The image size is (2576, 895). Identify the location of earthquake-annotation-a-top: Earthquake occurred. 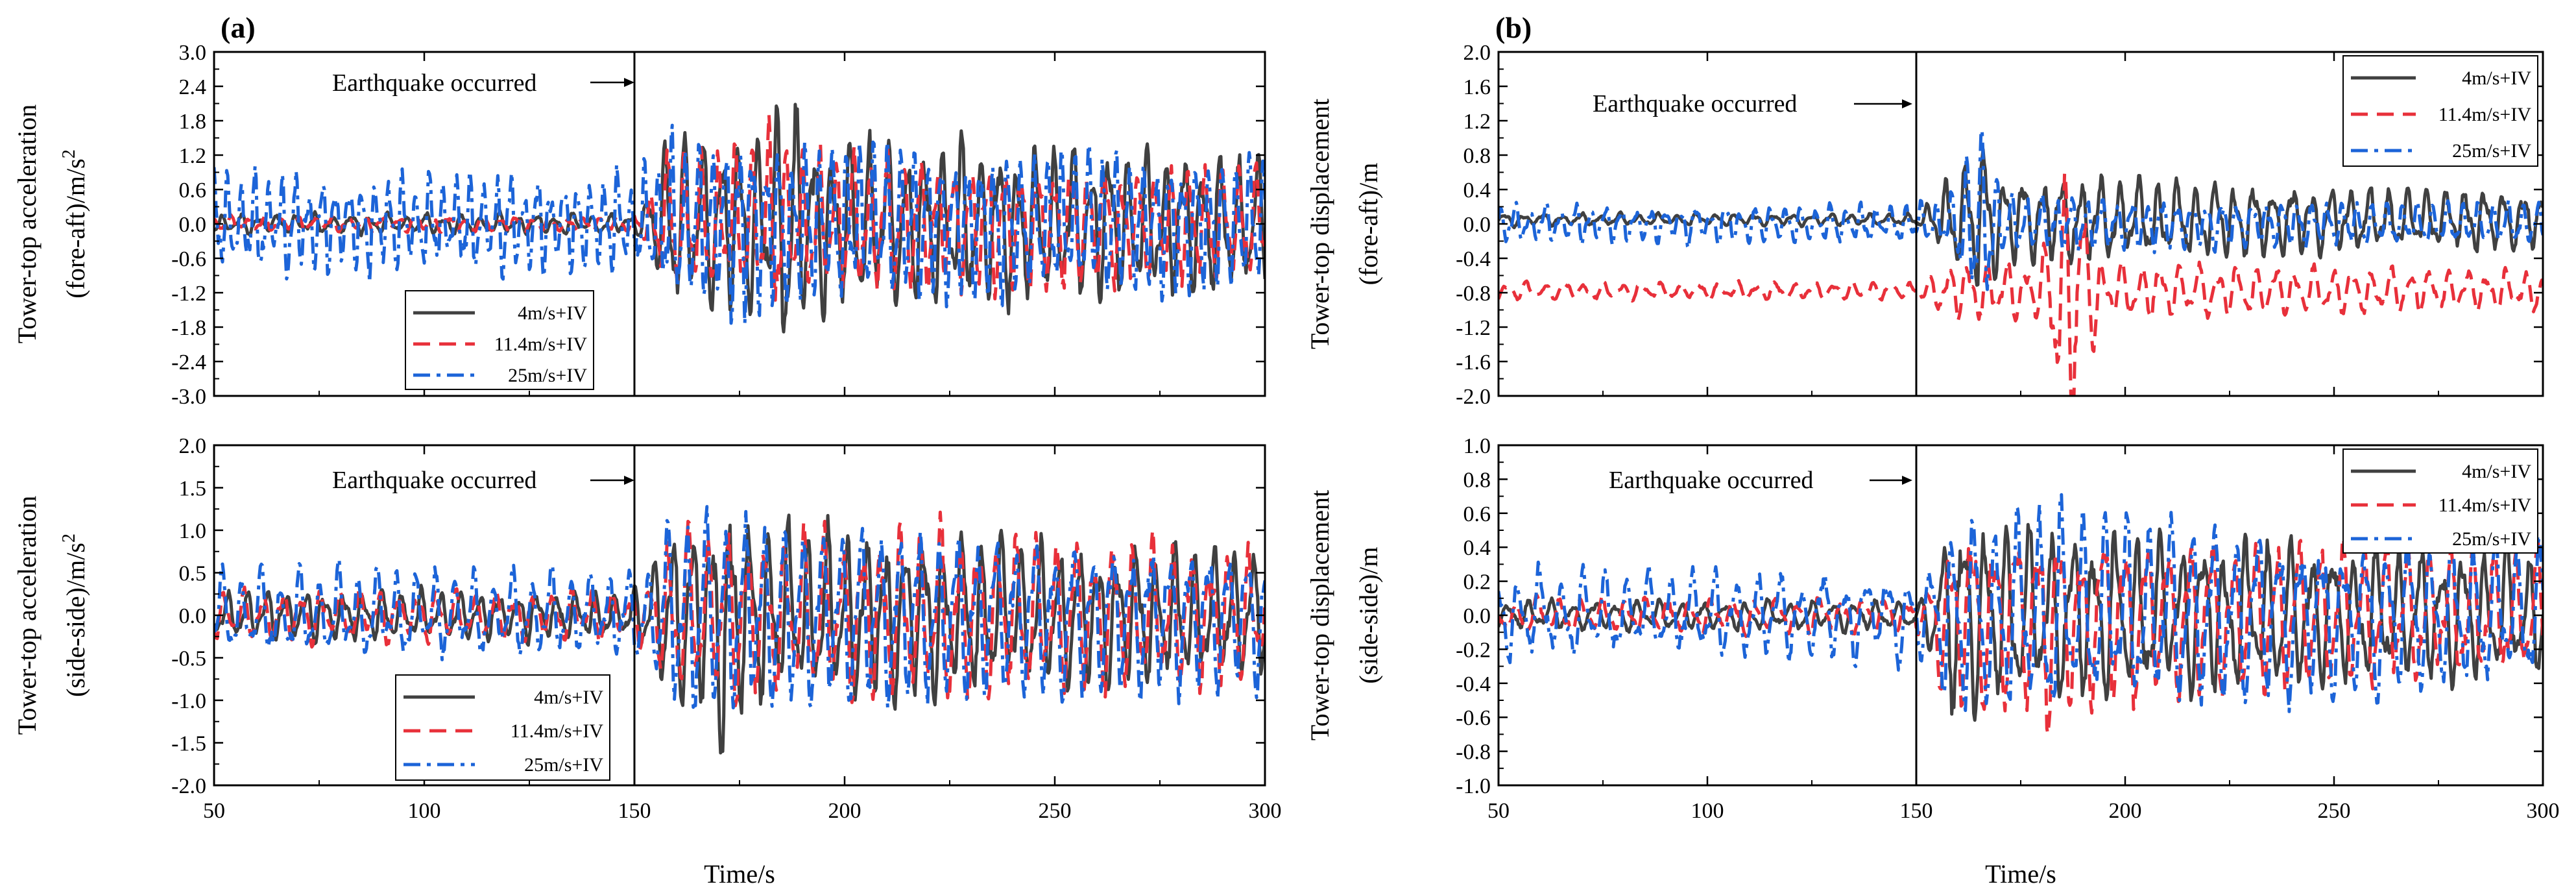
(483, 83).